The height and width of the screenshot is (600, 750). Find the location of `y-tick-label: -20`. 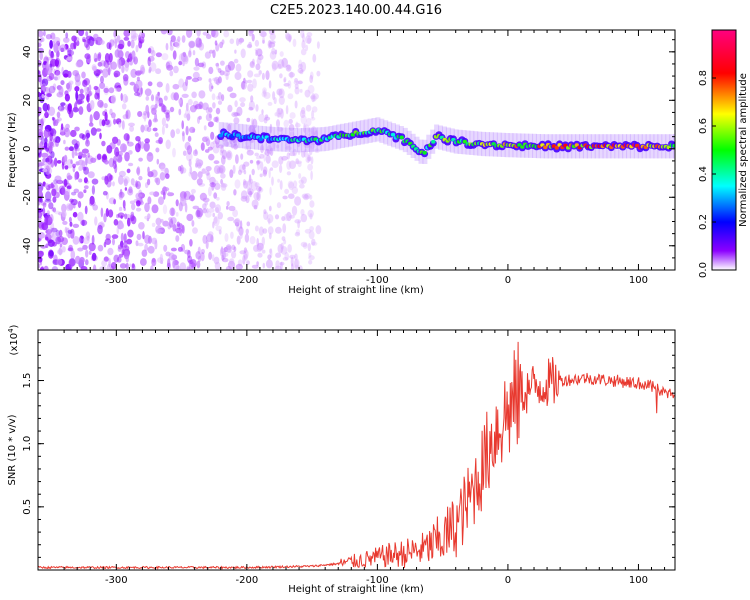

y-tick-label: -20 is located at coordinates (27, 197).